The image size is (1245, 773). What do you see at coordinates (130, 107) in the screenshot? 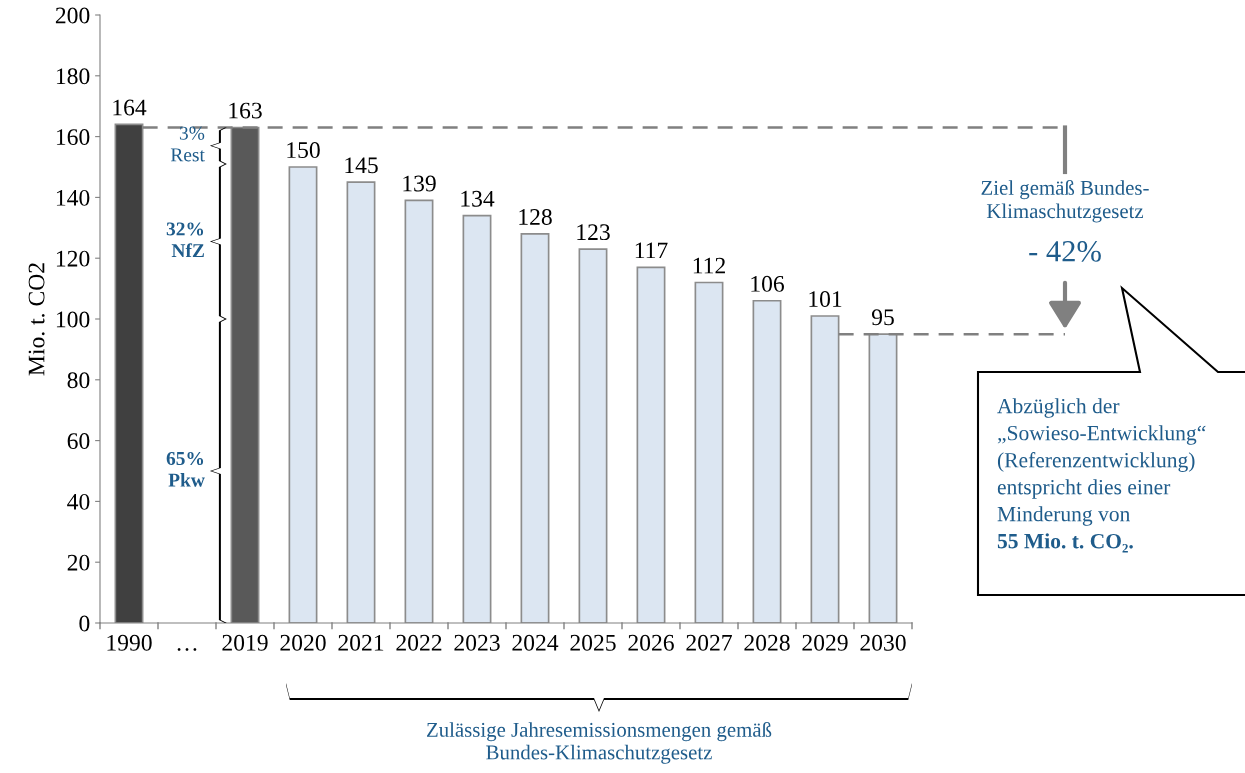
I see `data-label: 164` at bounding box center [130, 107].